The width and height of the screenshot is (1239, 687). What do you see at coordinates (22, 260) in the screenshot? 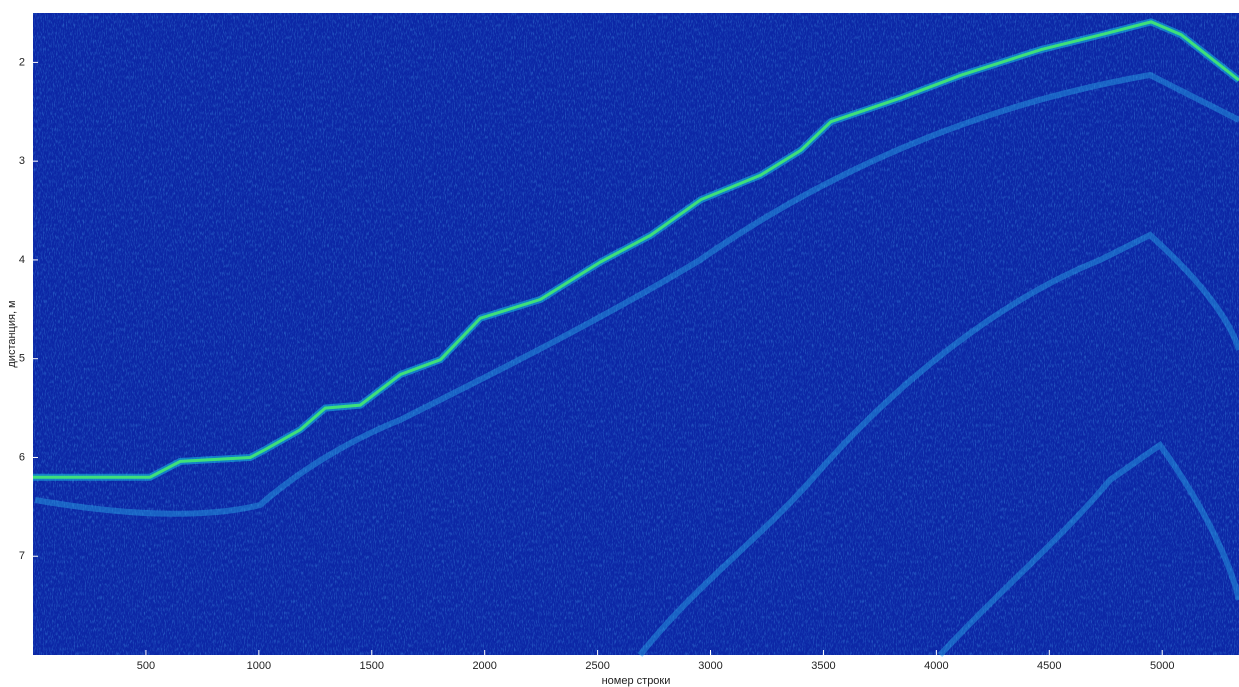
I see `y-tick-label: 4` at bounding box center [22, 260].